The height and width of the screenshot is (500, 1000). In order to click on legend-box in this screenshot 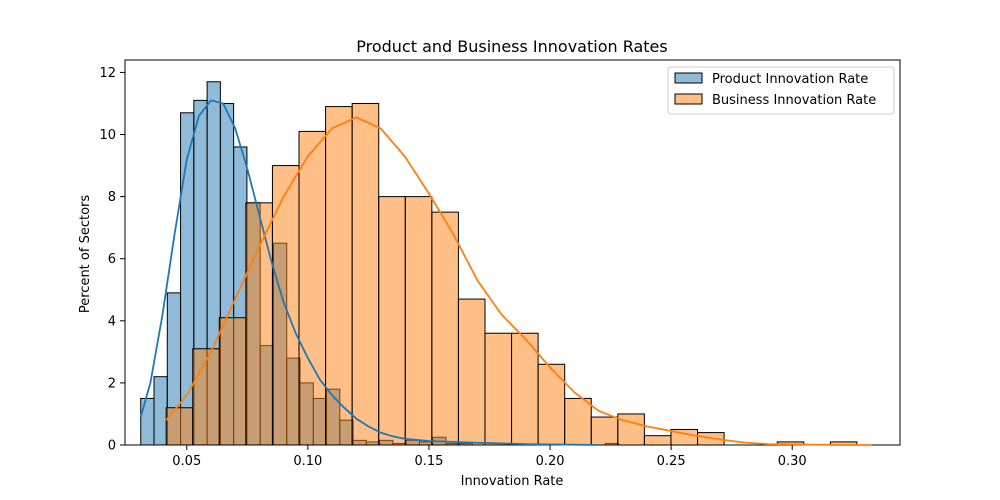, I will do `click(781, 90)`.